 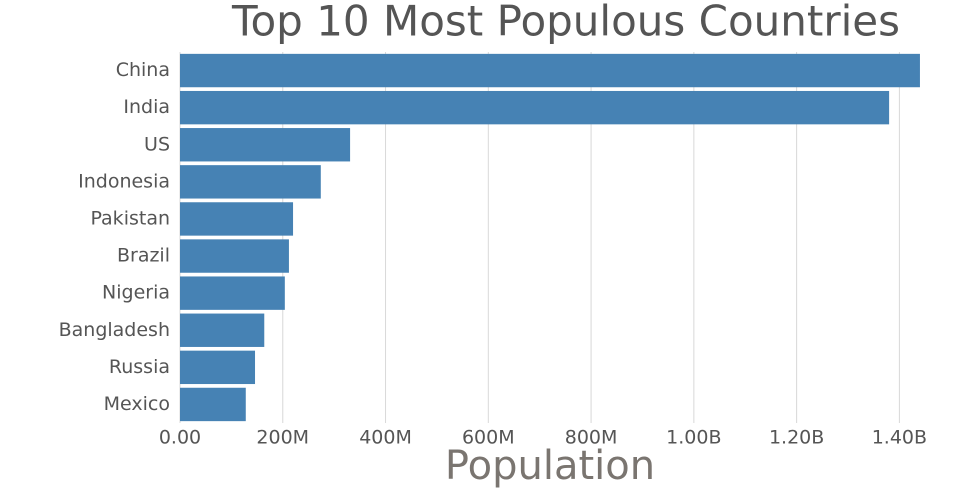 What do you see at coordinates (136, 293) in the screenshot?
I see `y-tick-label: Nigeria` at bounding box center [136, 293].